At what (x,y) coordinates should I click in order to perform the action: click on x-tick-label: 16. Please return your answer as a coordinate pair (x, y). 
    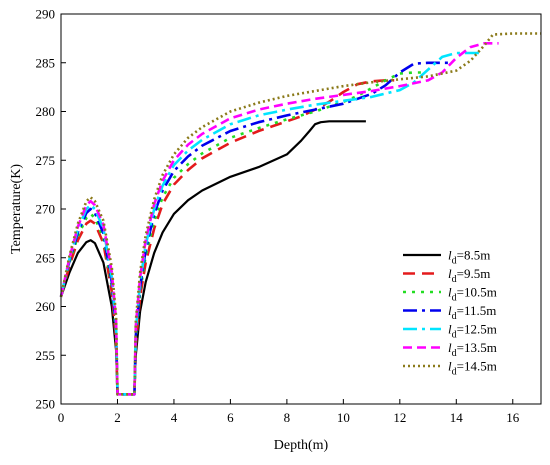
    Looking at the image, I should click on (513, 417).